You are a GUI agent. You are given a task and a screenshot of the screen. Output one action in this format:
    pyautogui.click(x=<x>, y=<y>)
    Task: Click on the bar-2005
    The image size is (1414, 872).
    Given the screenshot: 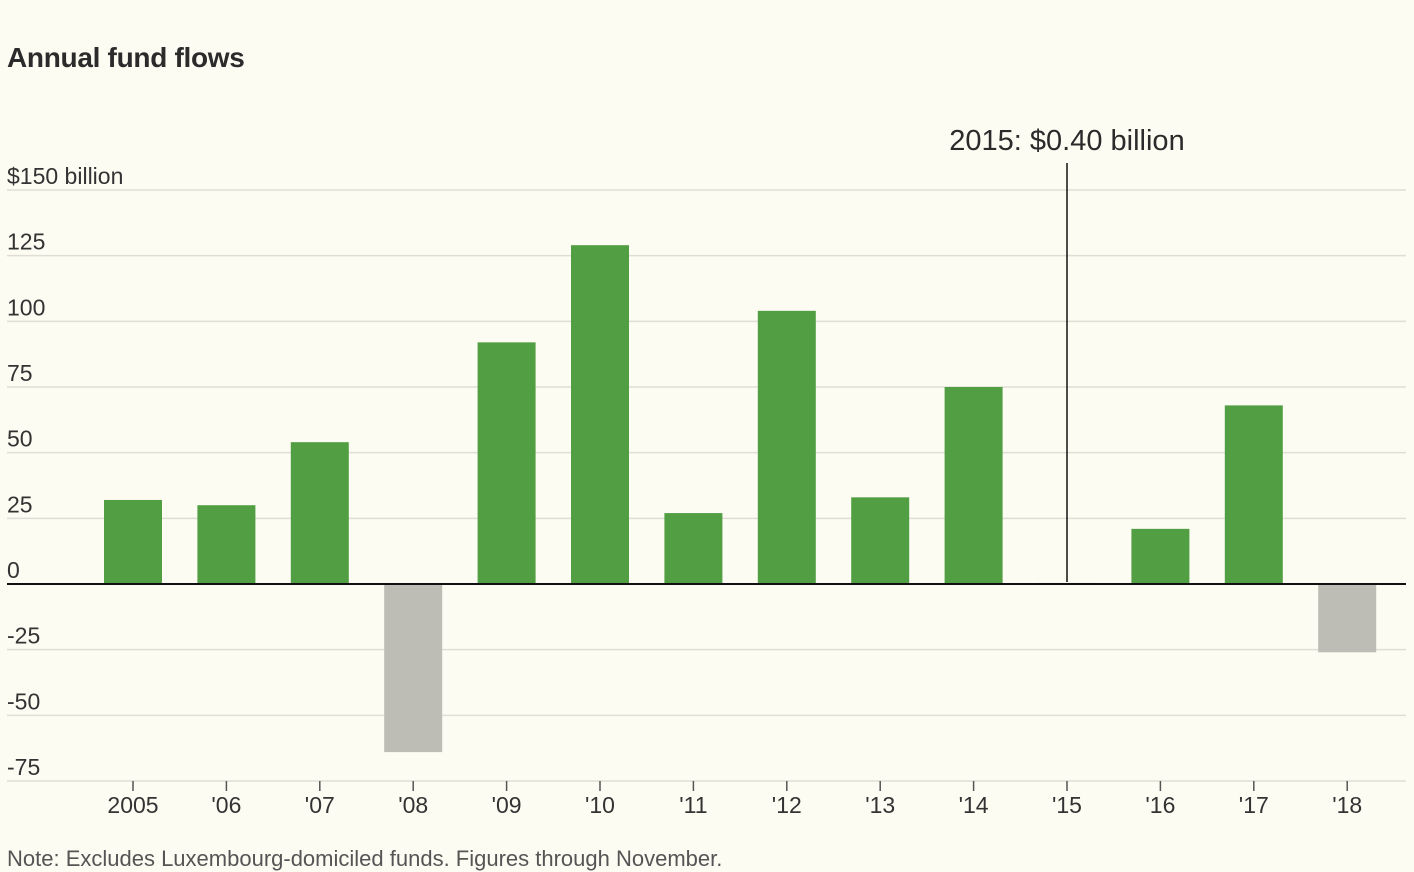 What is the action you would take?
    pyautogui.click(x=133, y=541)
    